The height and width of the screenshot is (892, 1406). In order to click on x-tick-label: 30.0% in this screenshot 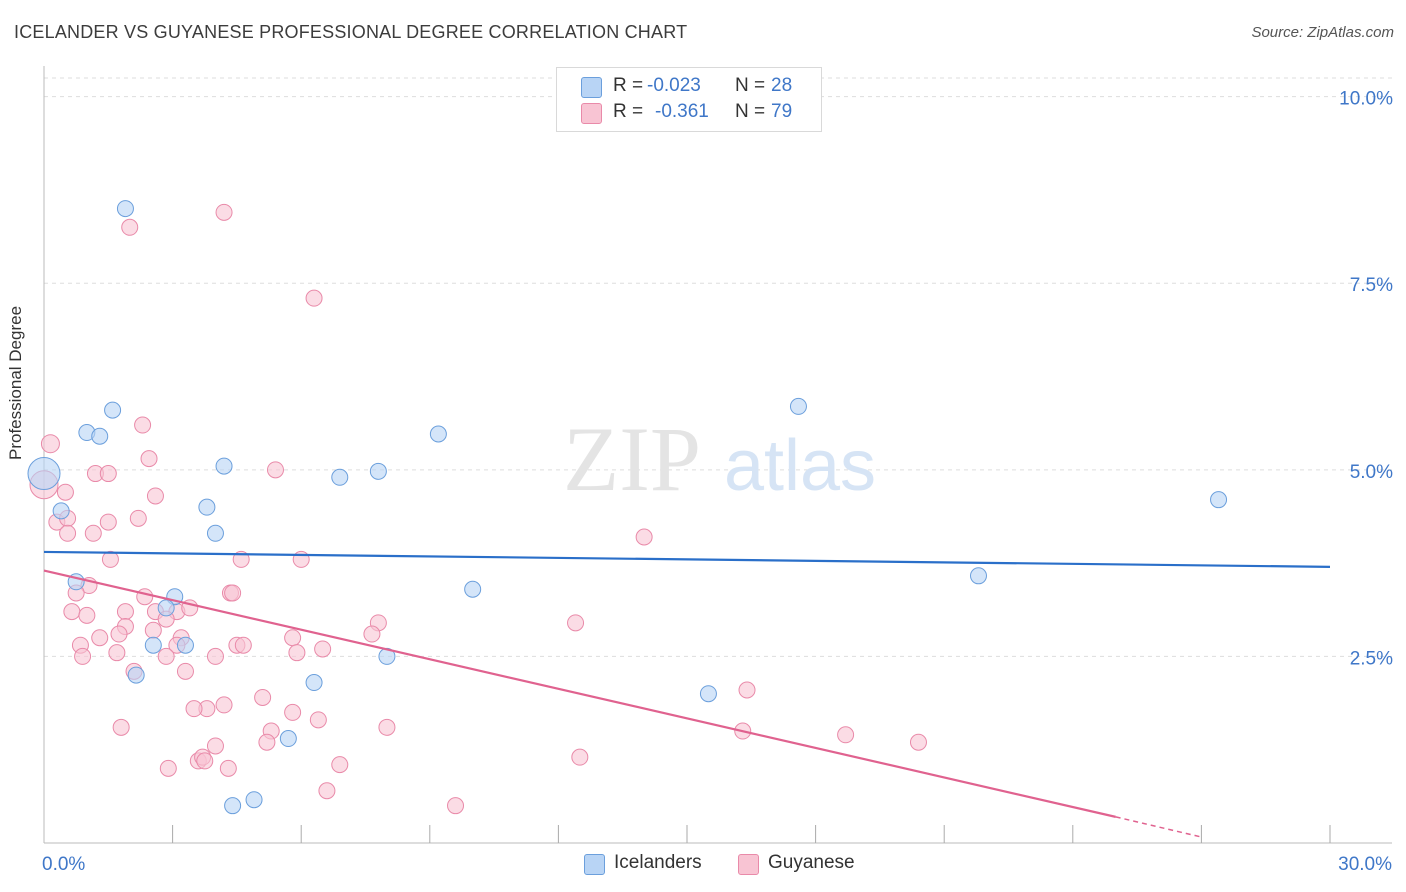, I will do `click(1365, 864)`.